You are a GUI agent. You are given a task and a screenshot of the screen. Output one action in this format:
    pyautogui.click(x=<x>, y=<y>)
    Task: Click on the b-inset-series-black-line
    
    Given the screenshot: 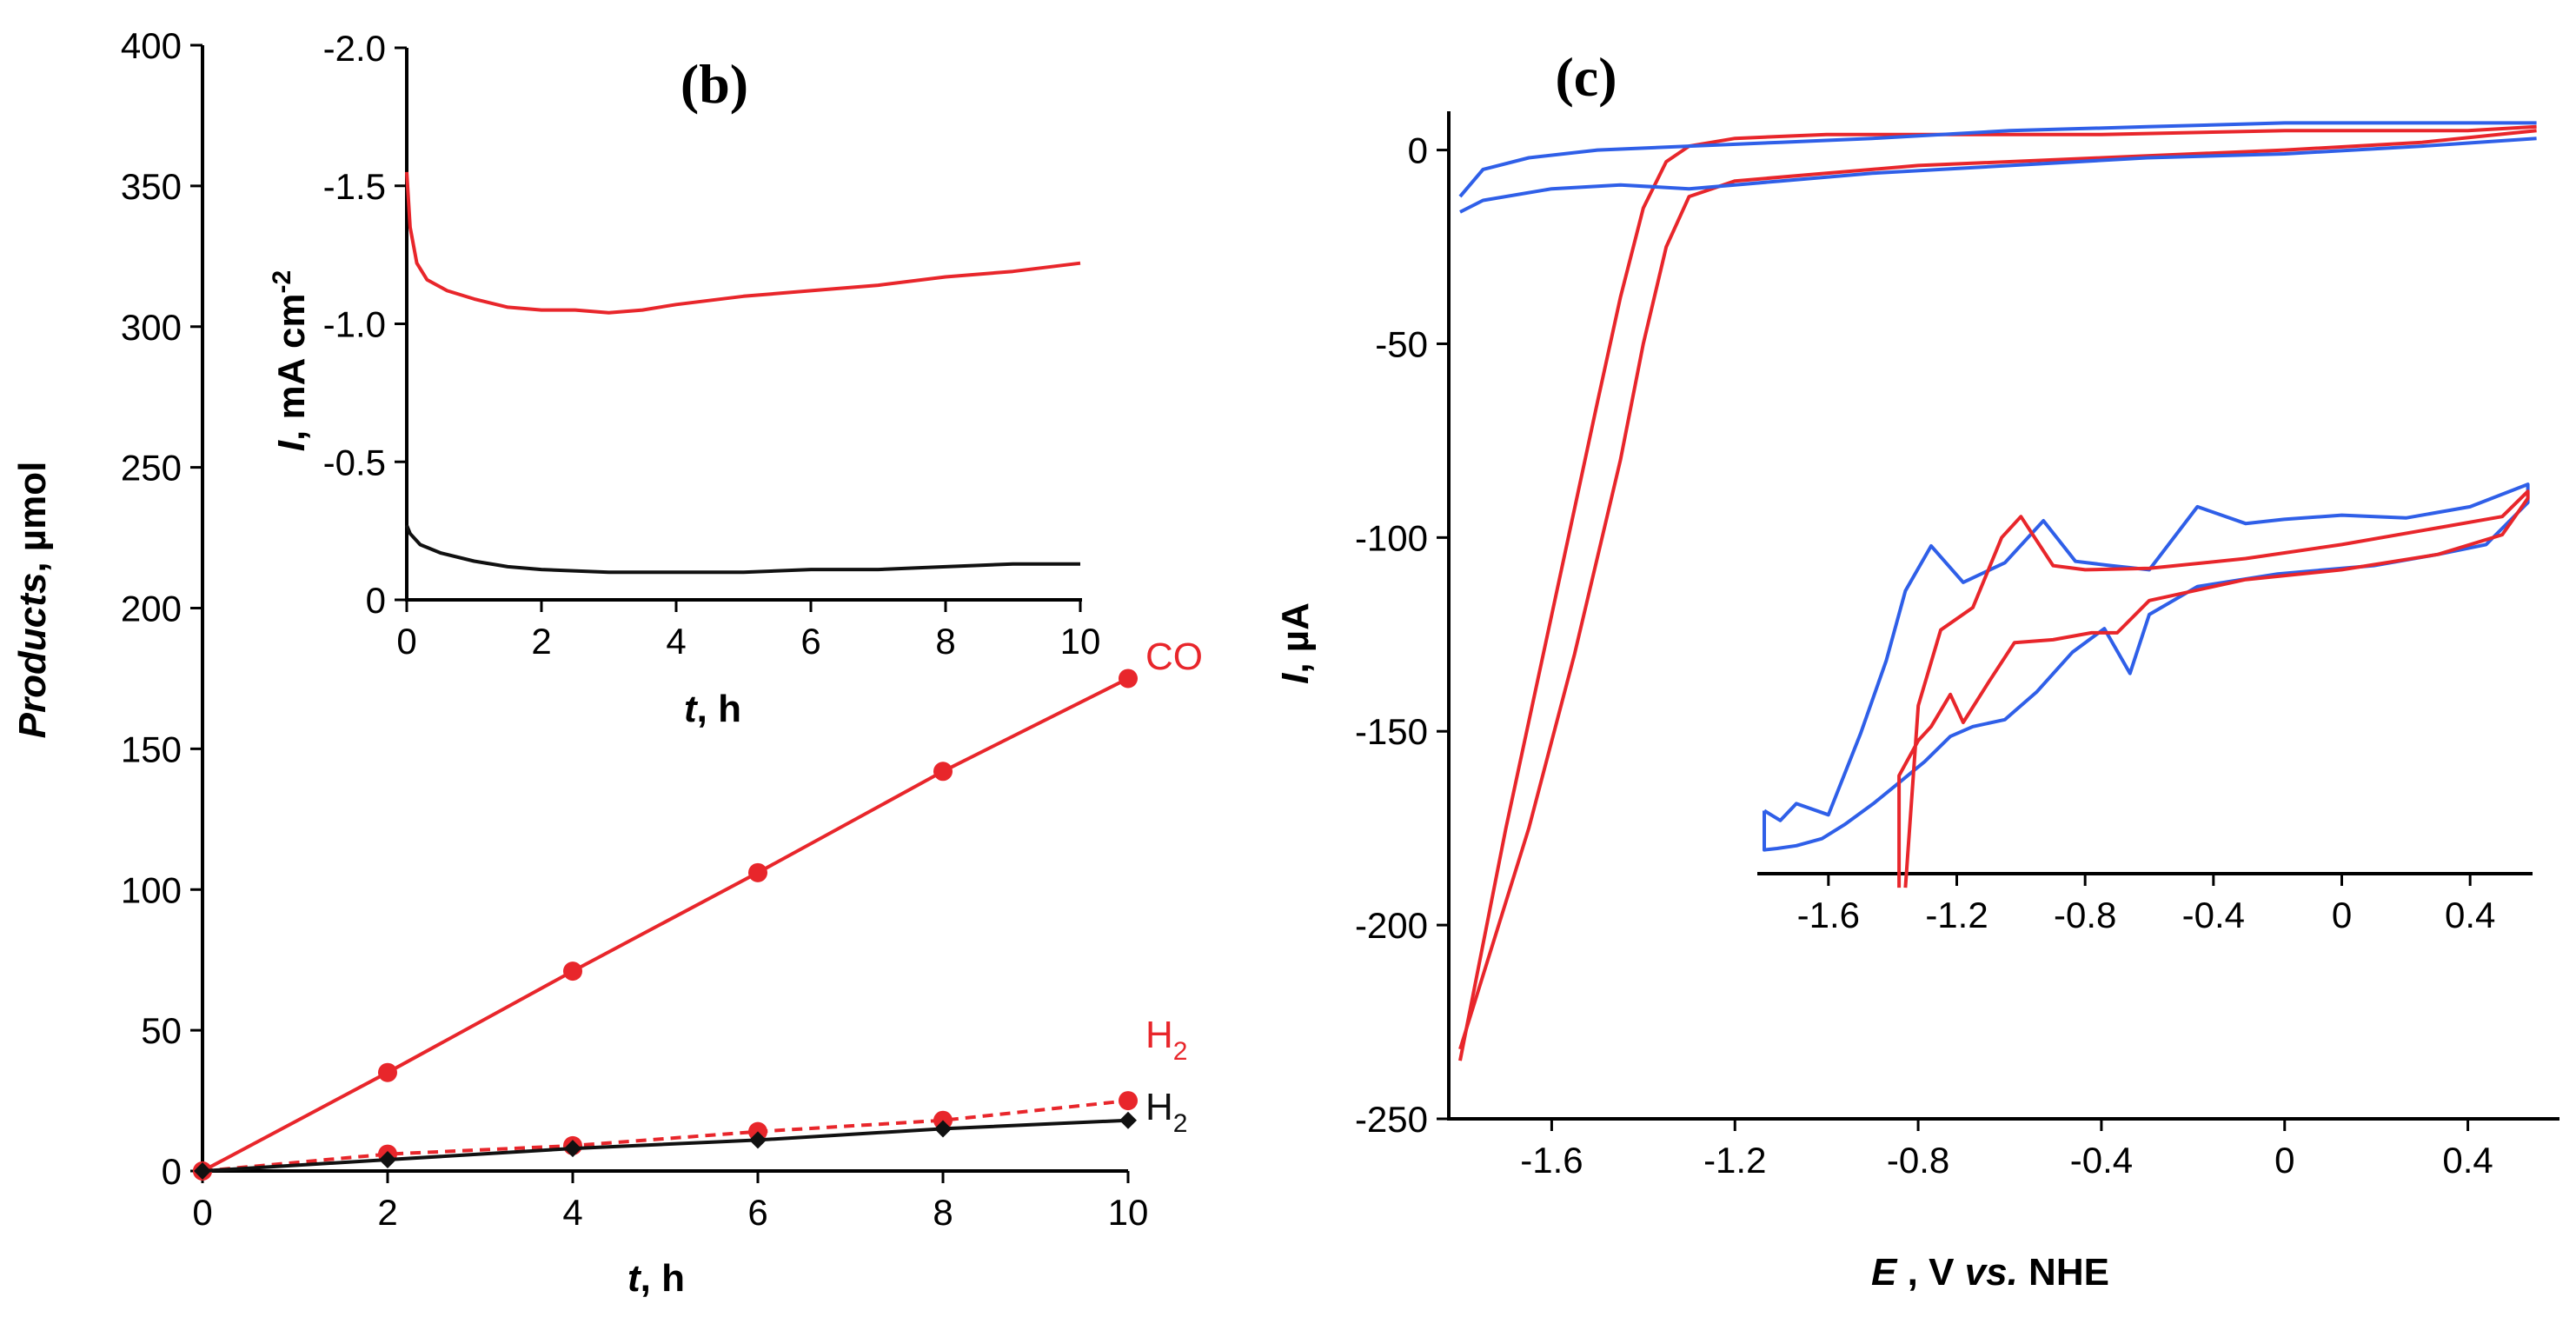 What is the action you would take?
    pyautogui.click(x=742, y=549)
    